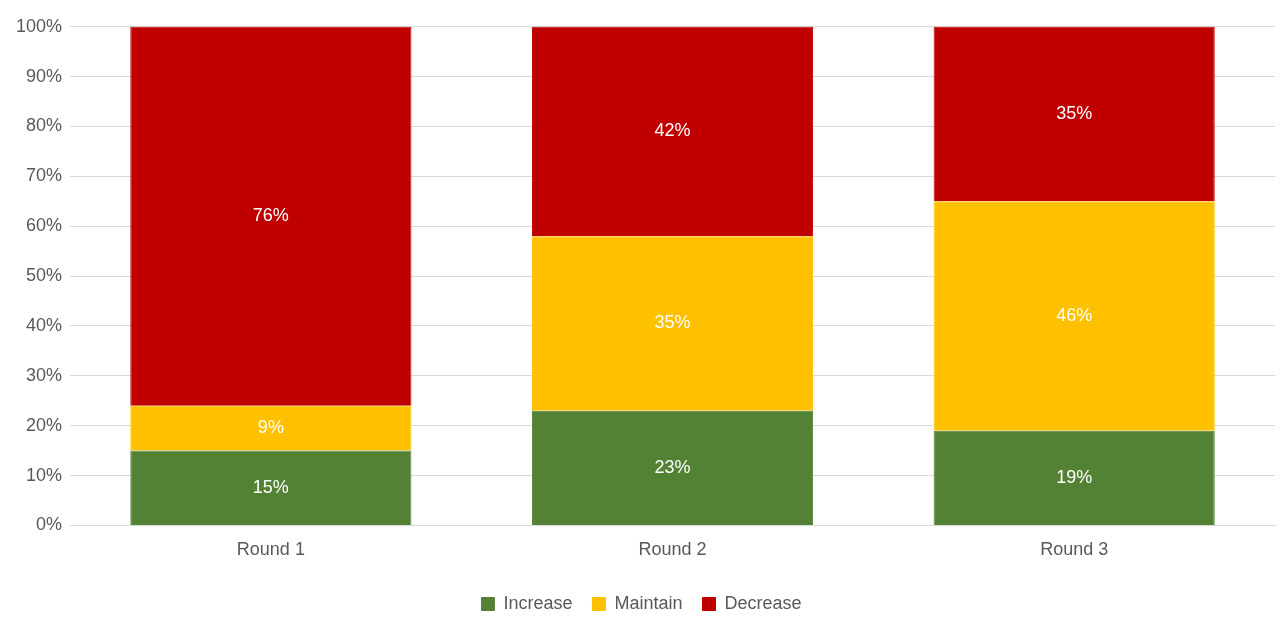 The height and width of the screenshot is (631, 1285). Describe the element at coordinates (44, 374) in the screenshot. I see `y-tick-label: 30%` at that location.